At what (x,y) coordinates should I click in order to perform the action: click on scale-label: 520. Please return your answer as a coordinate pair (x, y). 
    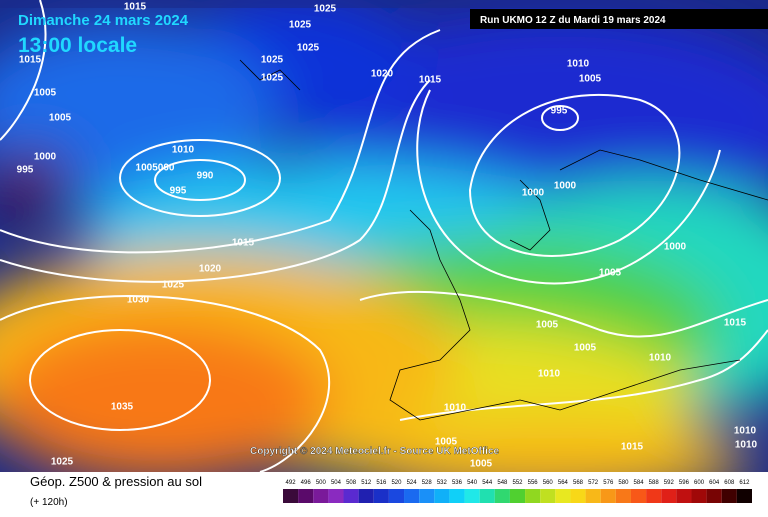
    Looking at the image, I should click on (396, 483).